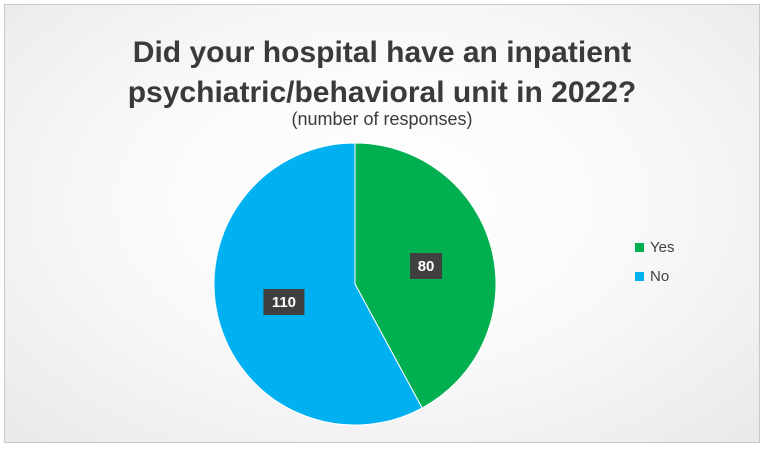 This screenshot has width=768, height=449. Describe the element at coordinates (662, 247) in the screenshot. I see `legend-label-yes: Yes` at that location.